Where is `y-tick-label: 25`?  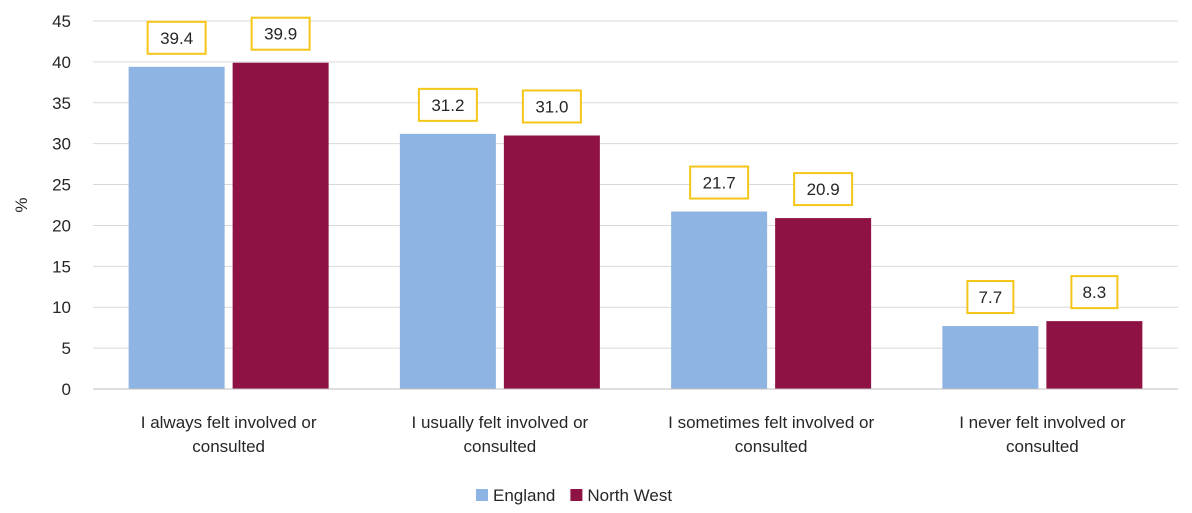 y-tick-label: 25 is located at coordinates (61, 185).